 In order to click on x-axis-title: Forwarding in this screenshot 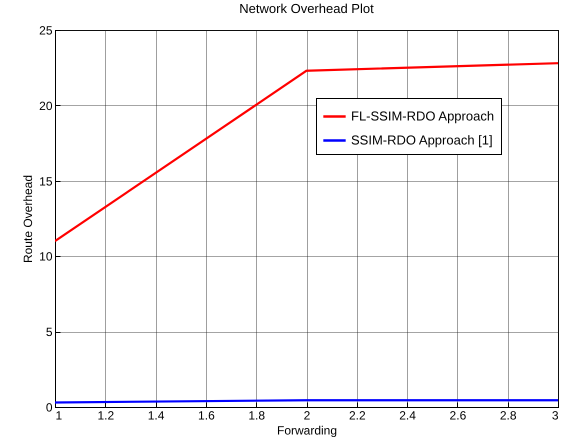, I will do `click(307, 431)`.